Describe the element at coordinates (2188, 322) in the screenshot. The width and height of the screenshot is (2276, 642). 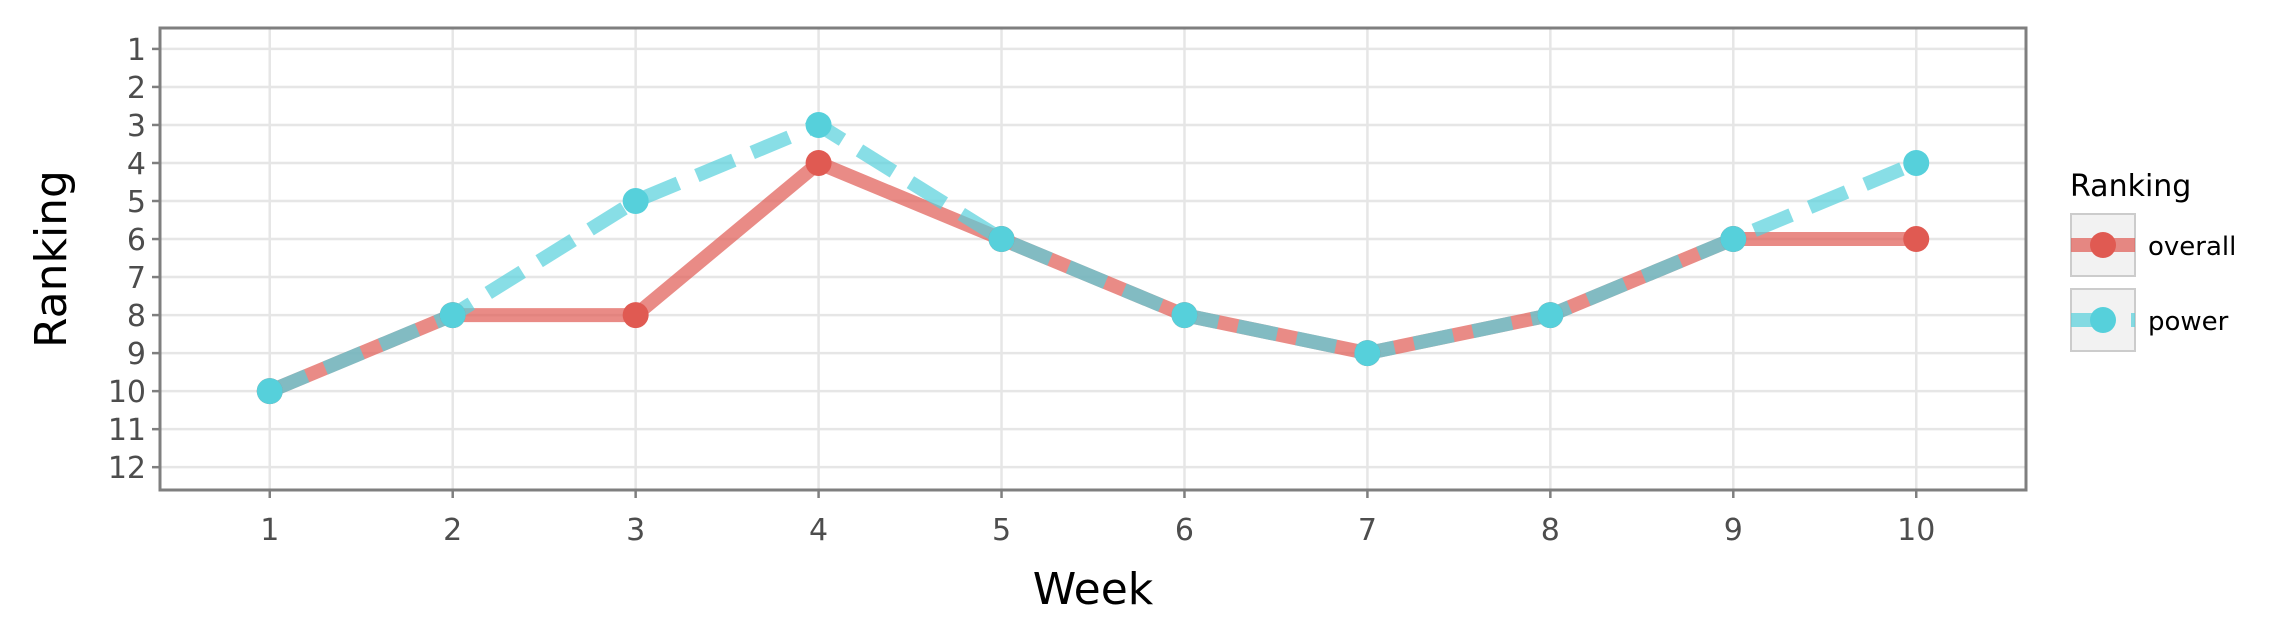
I see `legend-label: power` at that location.